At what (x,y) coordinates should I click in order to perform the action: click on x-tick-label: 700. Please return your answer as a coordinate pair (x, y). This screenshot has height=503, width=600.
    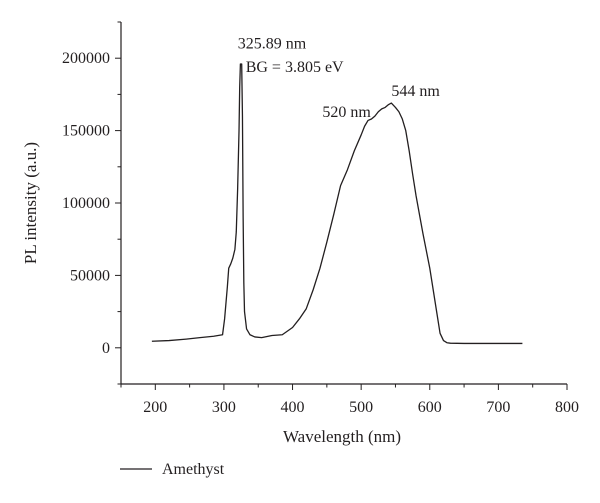
    Looking at the image, I should click on (498, 407).